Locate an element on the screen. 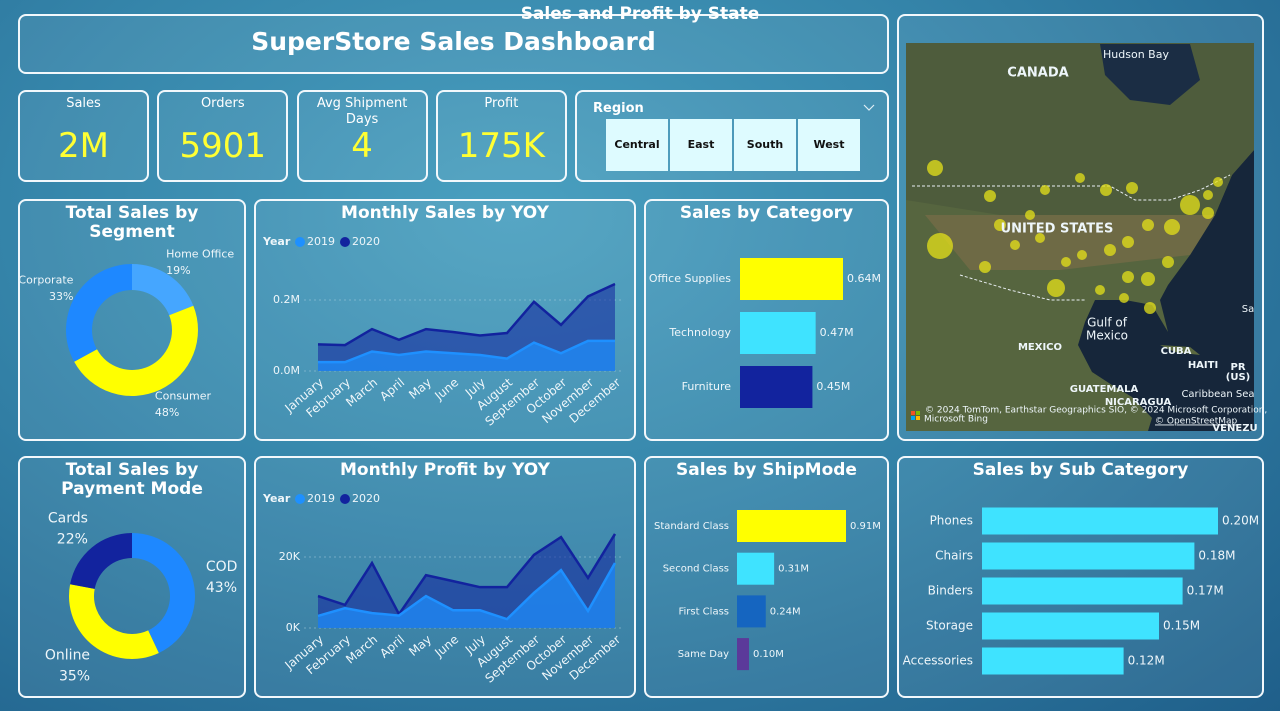  border is located at coordinates (1022, 287).